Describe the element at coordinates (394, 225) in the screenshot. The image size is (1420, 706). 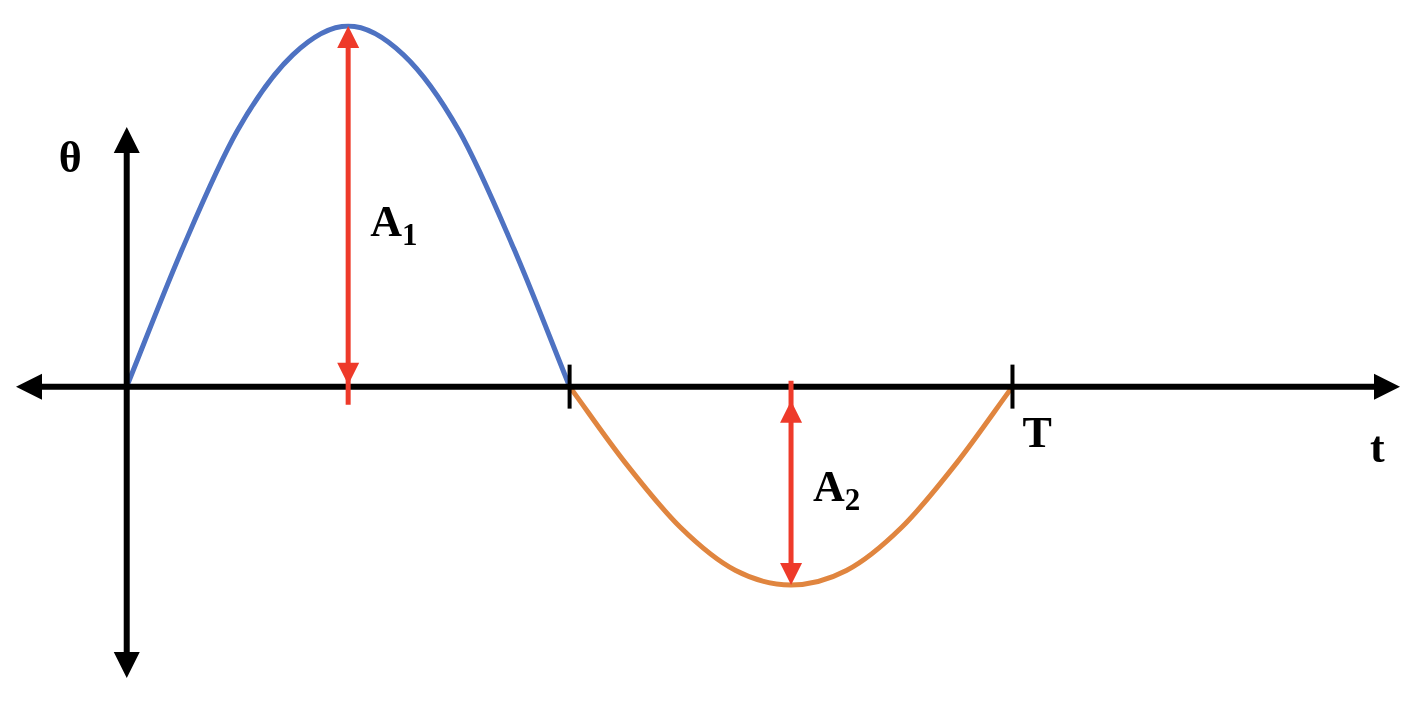
I see `annotation: A$_{1}$` at that location.